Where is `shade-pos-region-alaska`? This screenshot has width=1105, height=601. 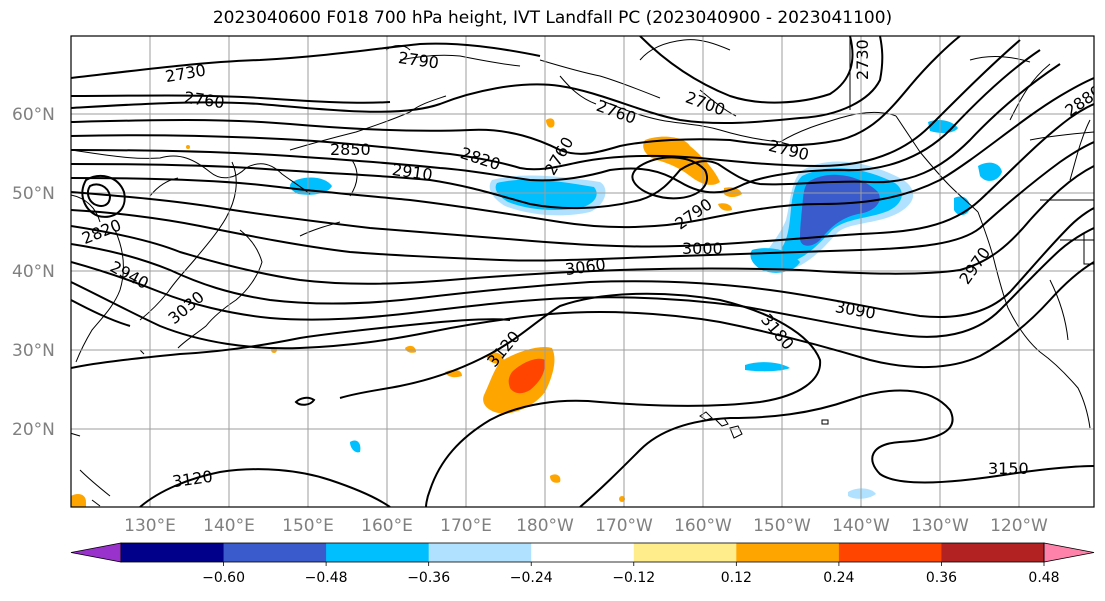 shade-pos-region-alaska is located at coordinates (681, 160).